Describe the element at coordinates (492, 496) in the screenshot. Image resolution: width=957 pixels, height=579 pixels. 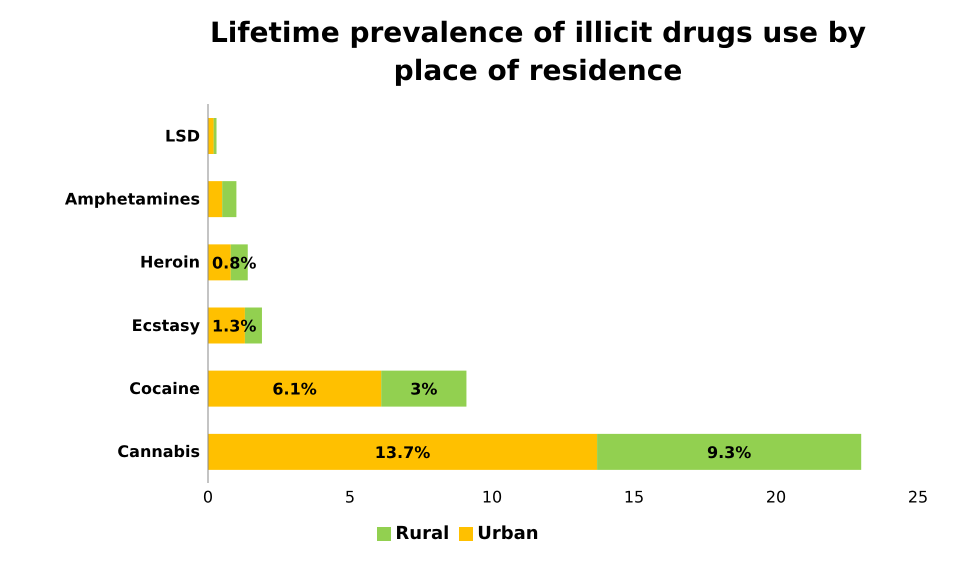
I see `x-tick-label: 10` at that location.